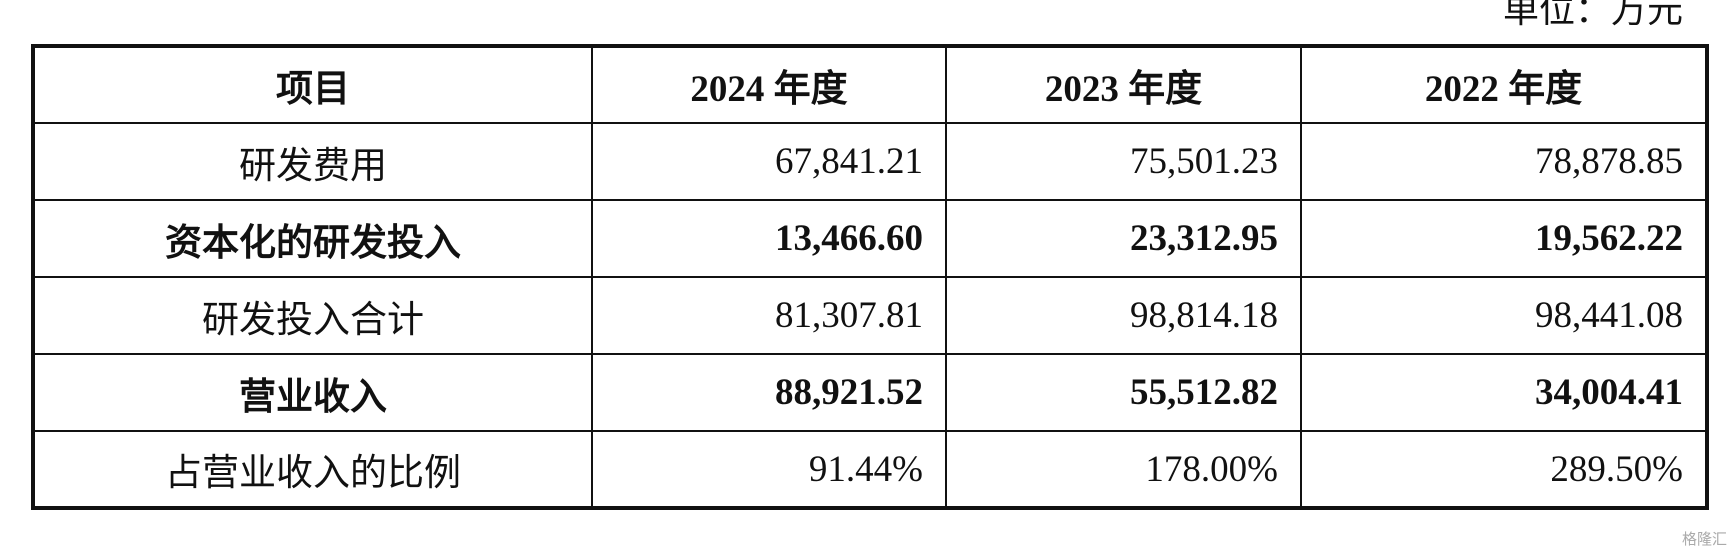 Image resolution: width=1733 pixels, height=551 pixels. I want to click on cell: 23,312.95, so click(1123, 238).